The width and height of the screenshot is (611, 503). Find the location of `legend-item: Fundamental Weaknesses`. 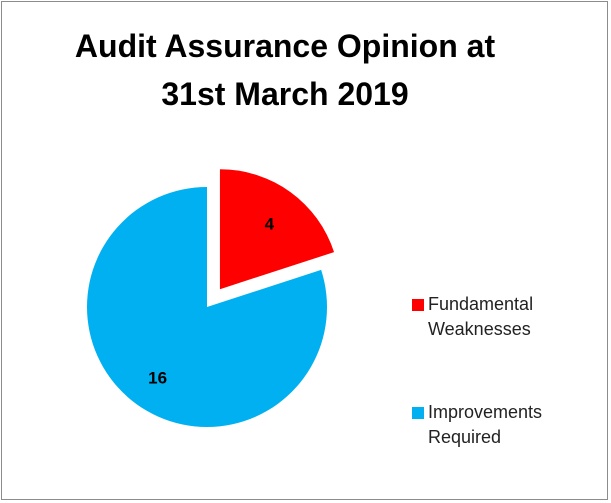

legend-item: Fundamental Weaknesses is located at coordinates (502, 317).